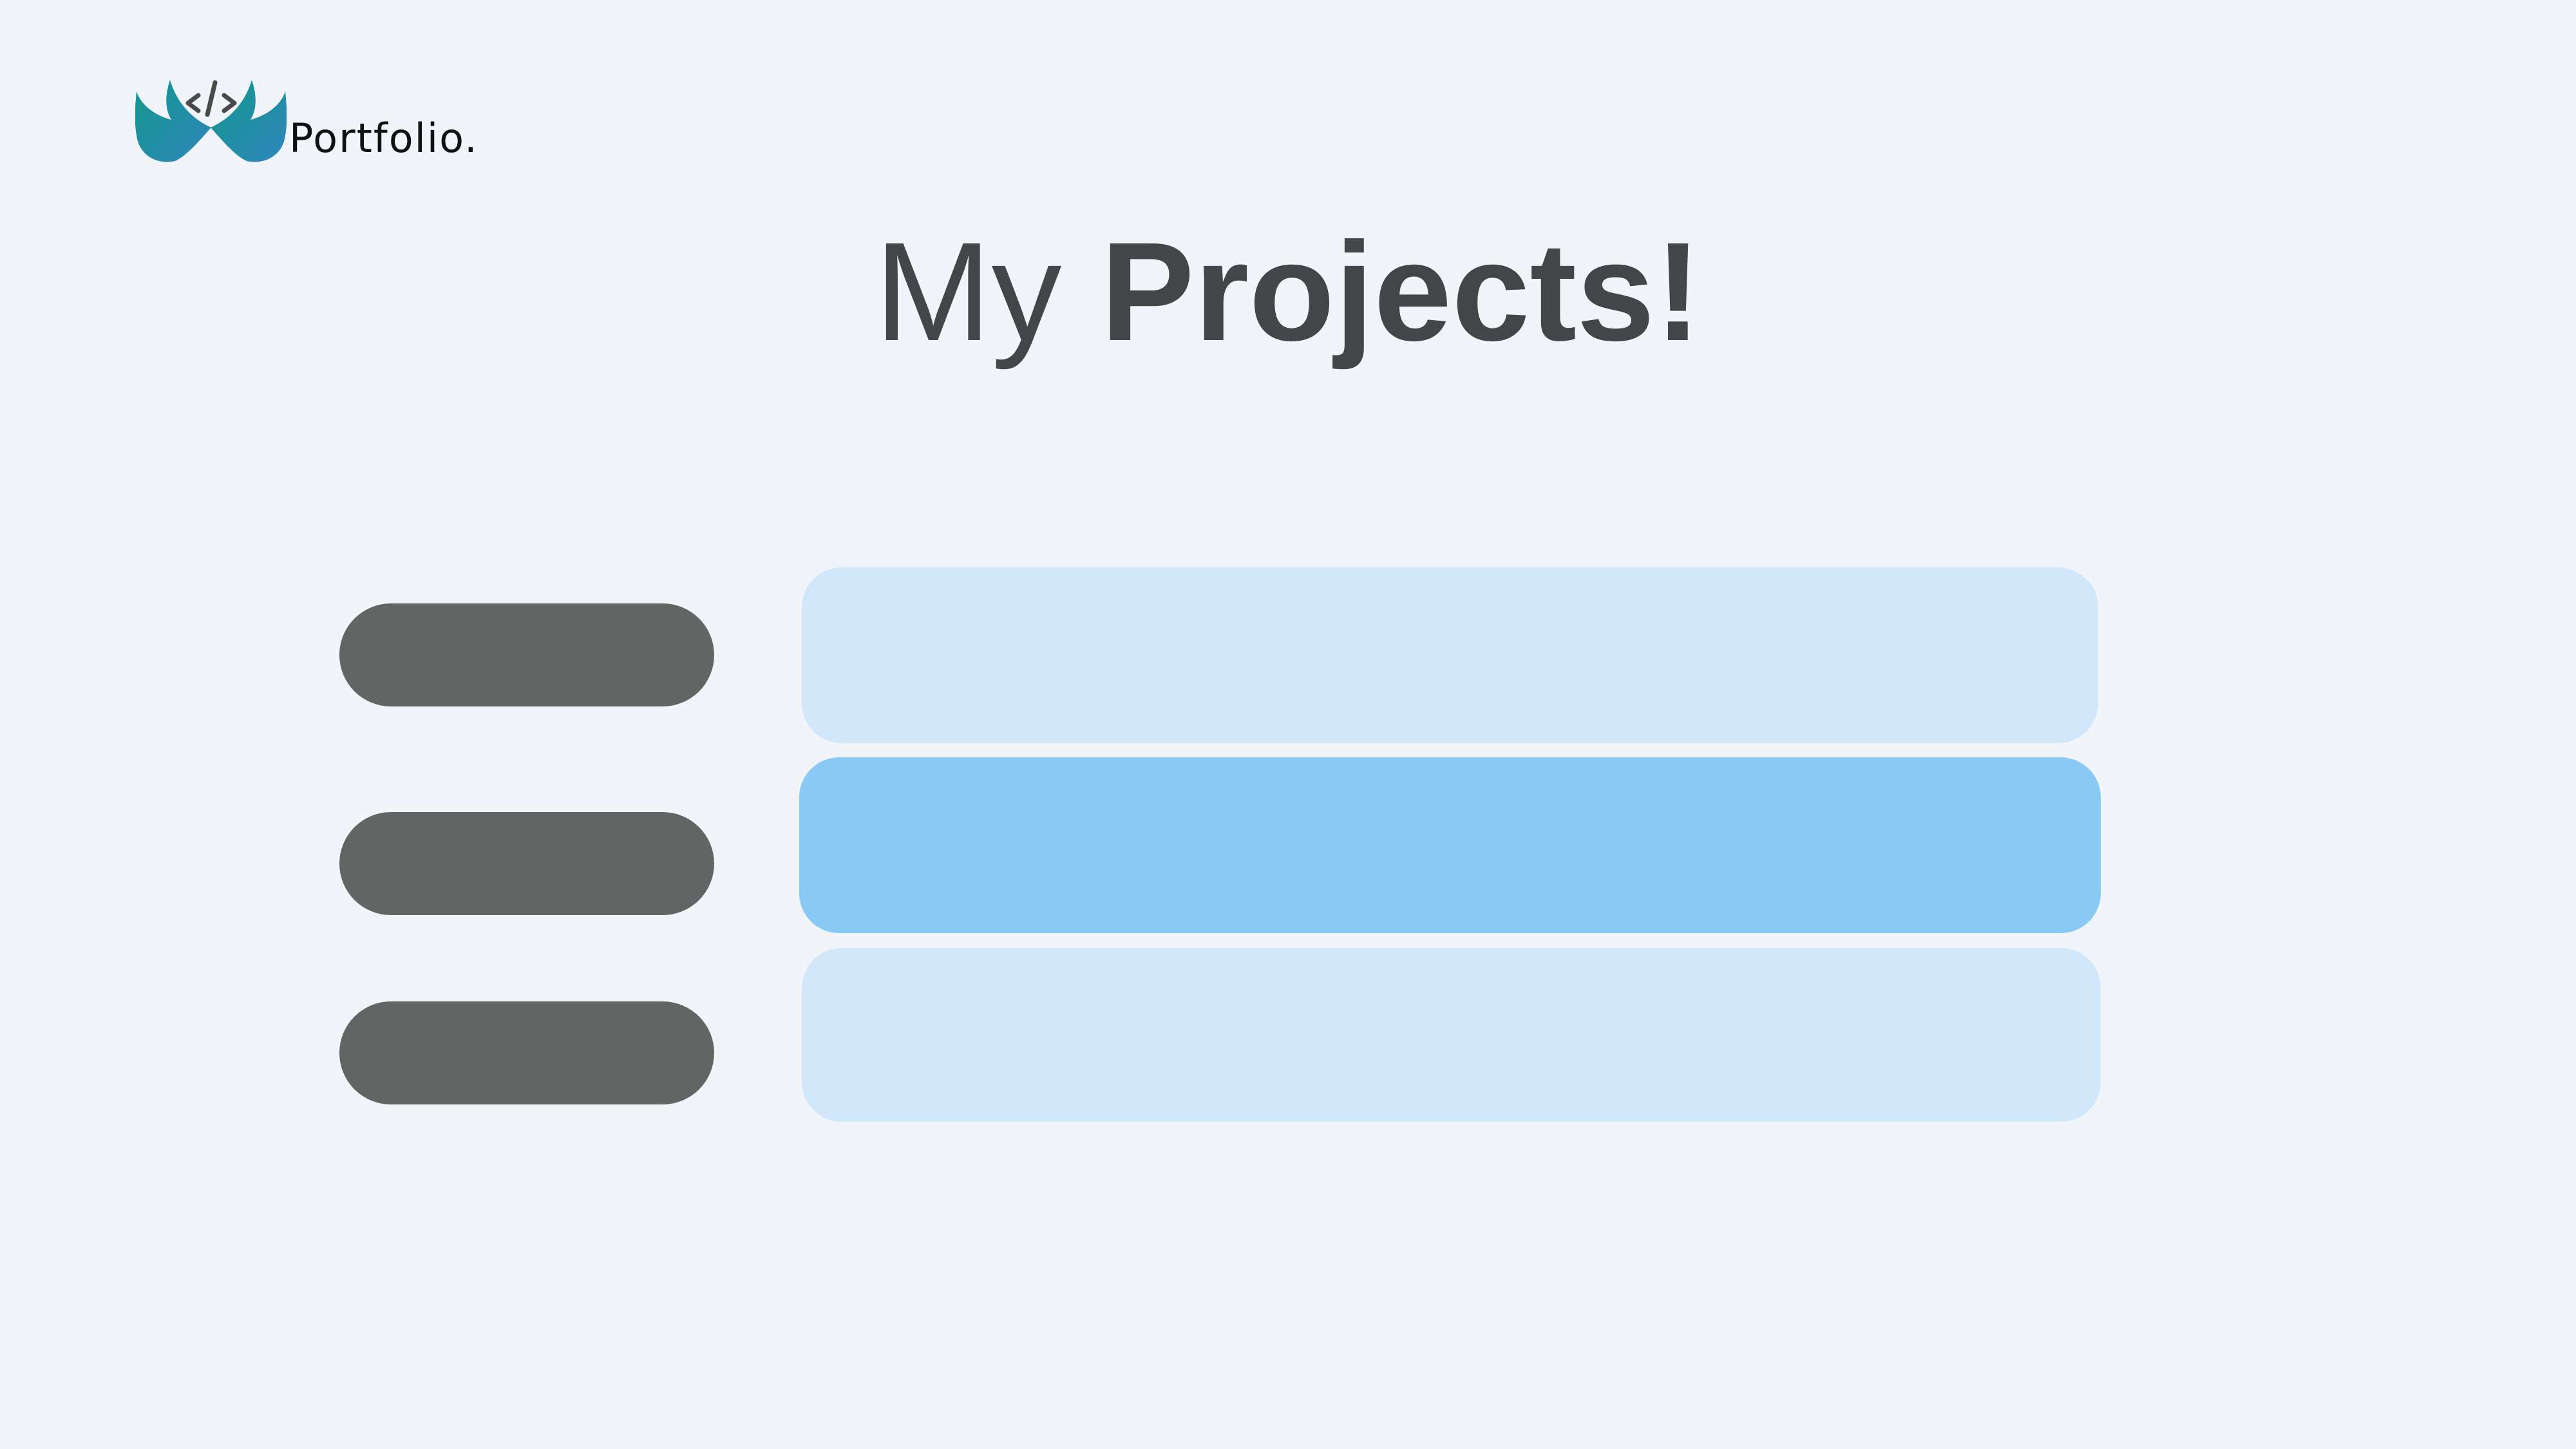  What do you see at coordinates (1401, 292) in the screenshot?
I see `page-title-bold: Projects!` at bounding box center [1401, 292].